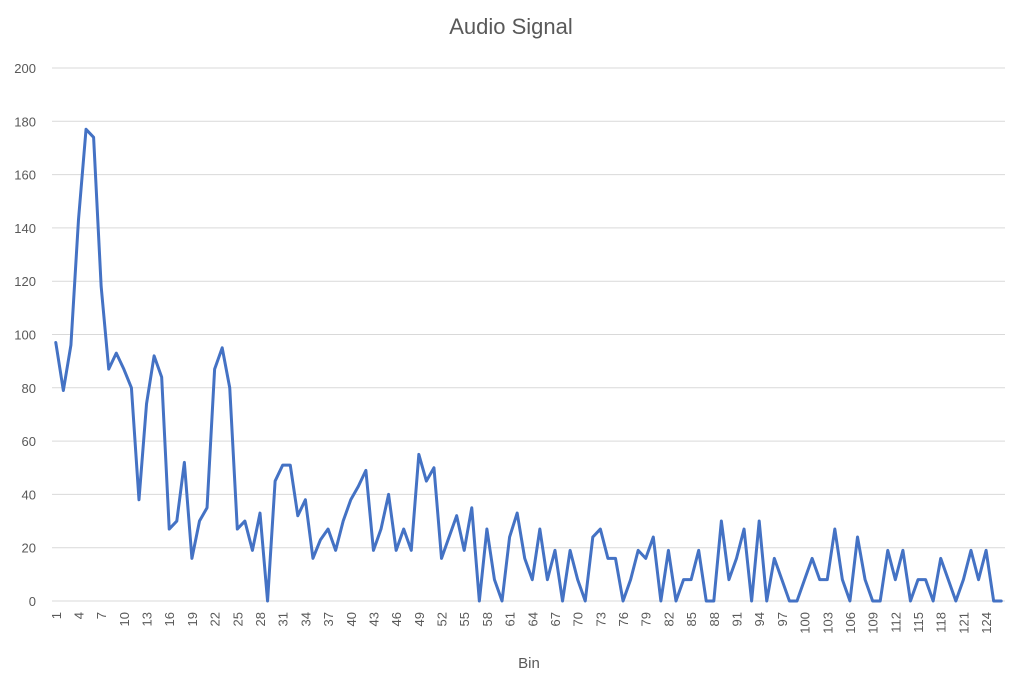 This screenshot has height=690, width=1022. I want to click on y-tick-label: 180, so click(25, 121).